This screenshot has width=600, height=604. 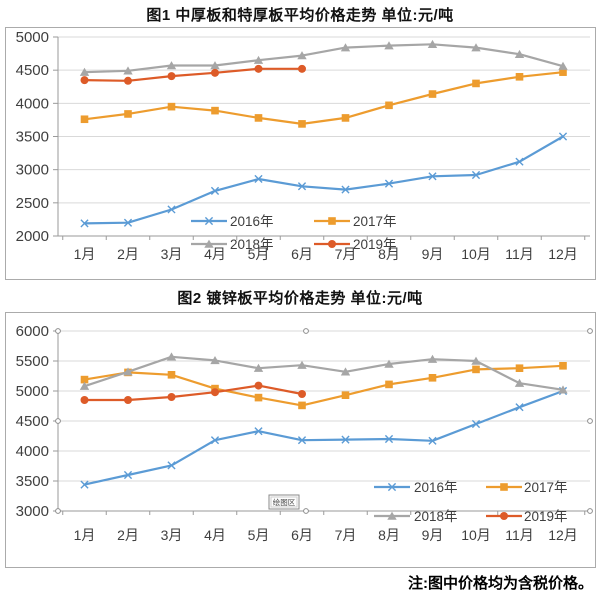 What do you see at coordinates (32, 236) in the screenshot?
I see `y-tick-label: 2000` at bounding box center [32, 236].